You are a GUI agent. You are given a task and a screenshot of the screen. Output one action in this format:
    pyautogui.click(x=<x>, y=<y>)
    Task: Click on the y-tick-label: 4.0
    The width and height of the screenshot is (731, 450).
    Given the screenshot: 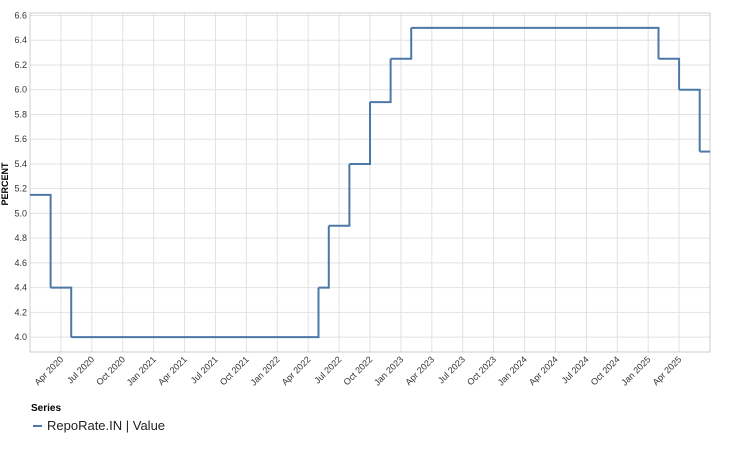 What is the action you would take?
    pyautogui.click(x=20, y=337)
    